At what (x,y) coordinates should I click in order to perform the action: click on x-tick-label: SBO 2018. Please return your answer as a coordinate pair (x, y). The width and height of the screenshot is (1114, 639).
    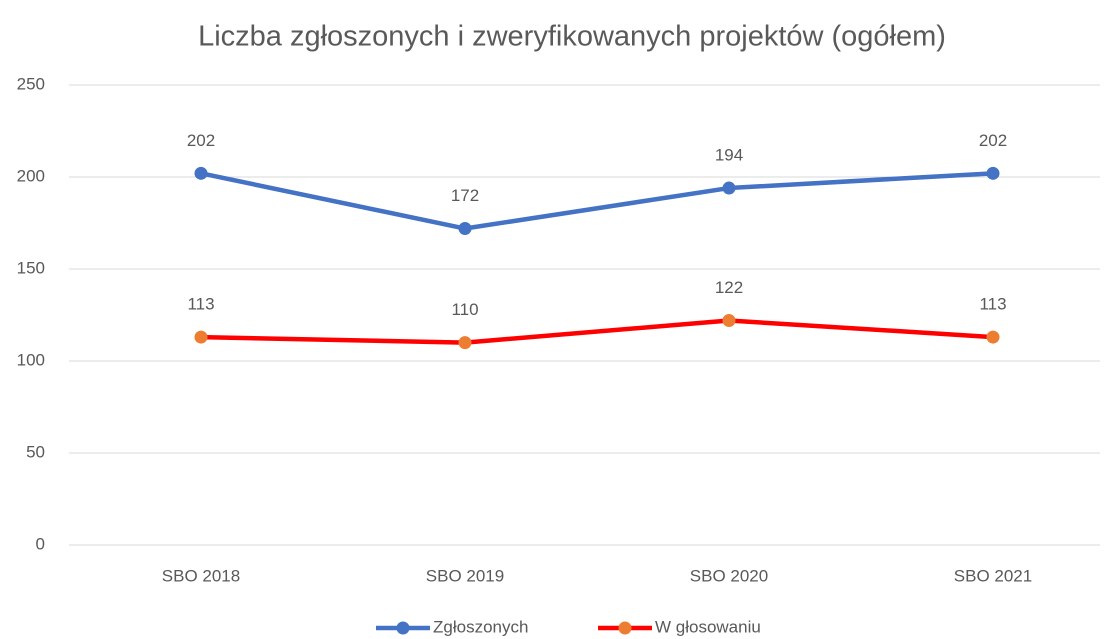
    Looking at the image, I should click on (201, 575).